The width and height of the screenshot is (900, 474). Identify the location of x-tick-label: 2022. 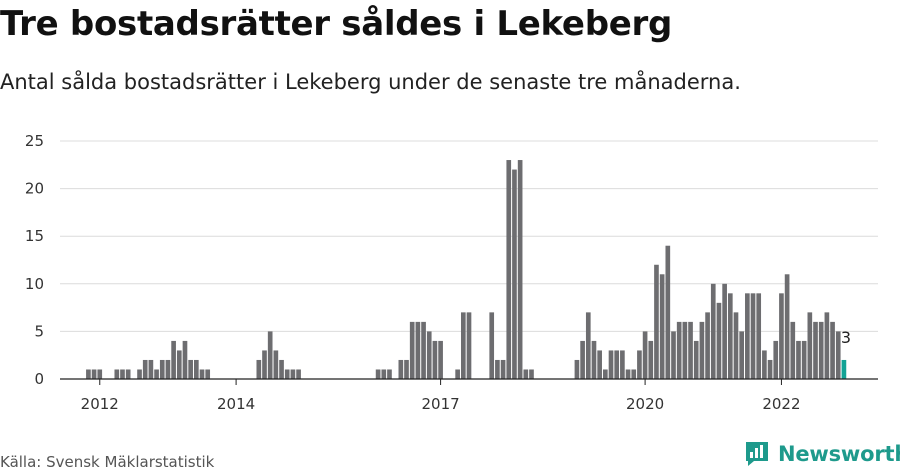
(781, 404).